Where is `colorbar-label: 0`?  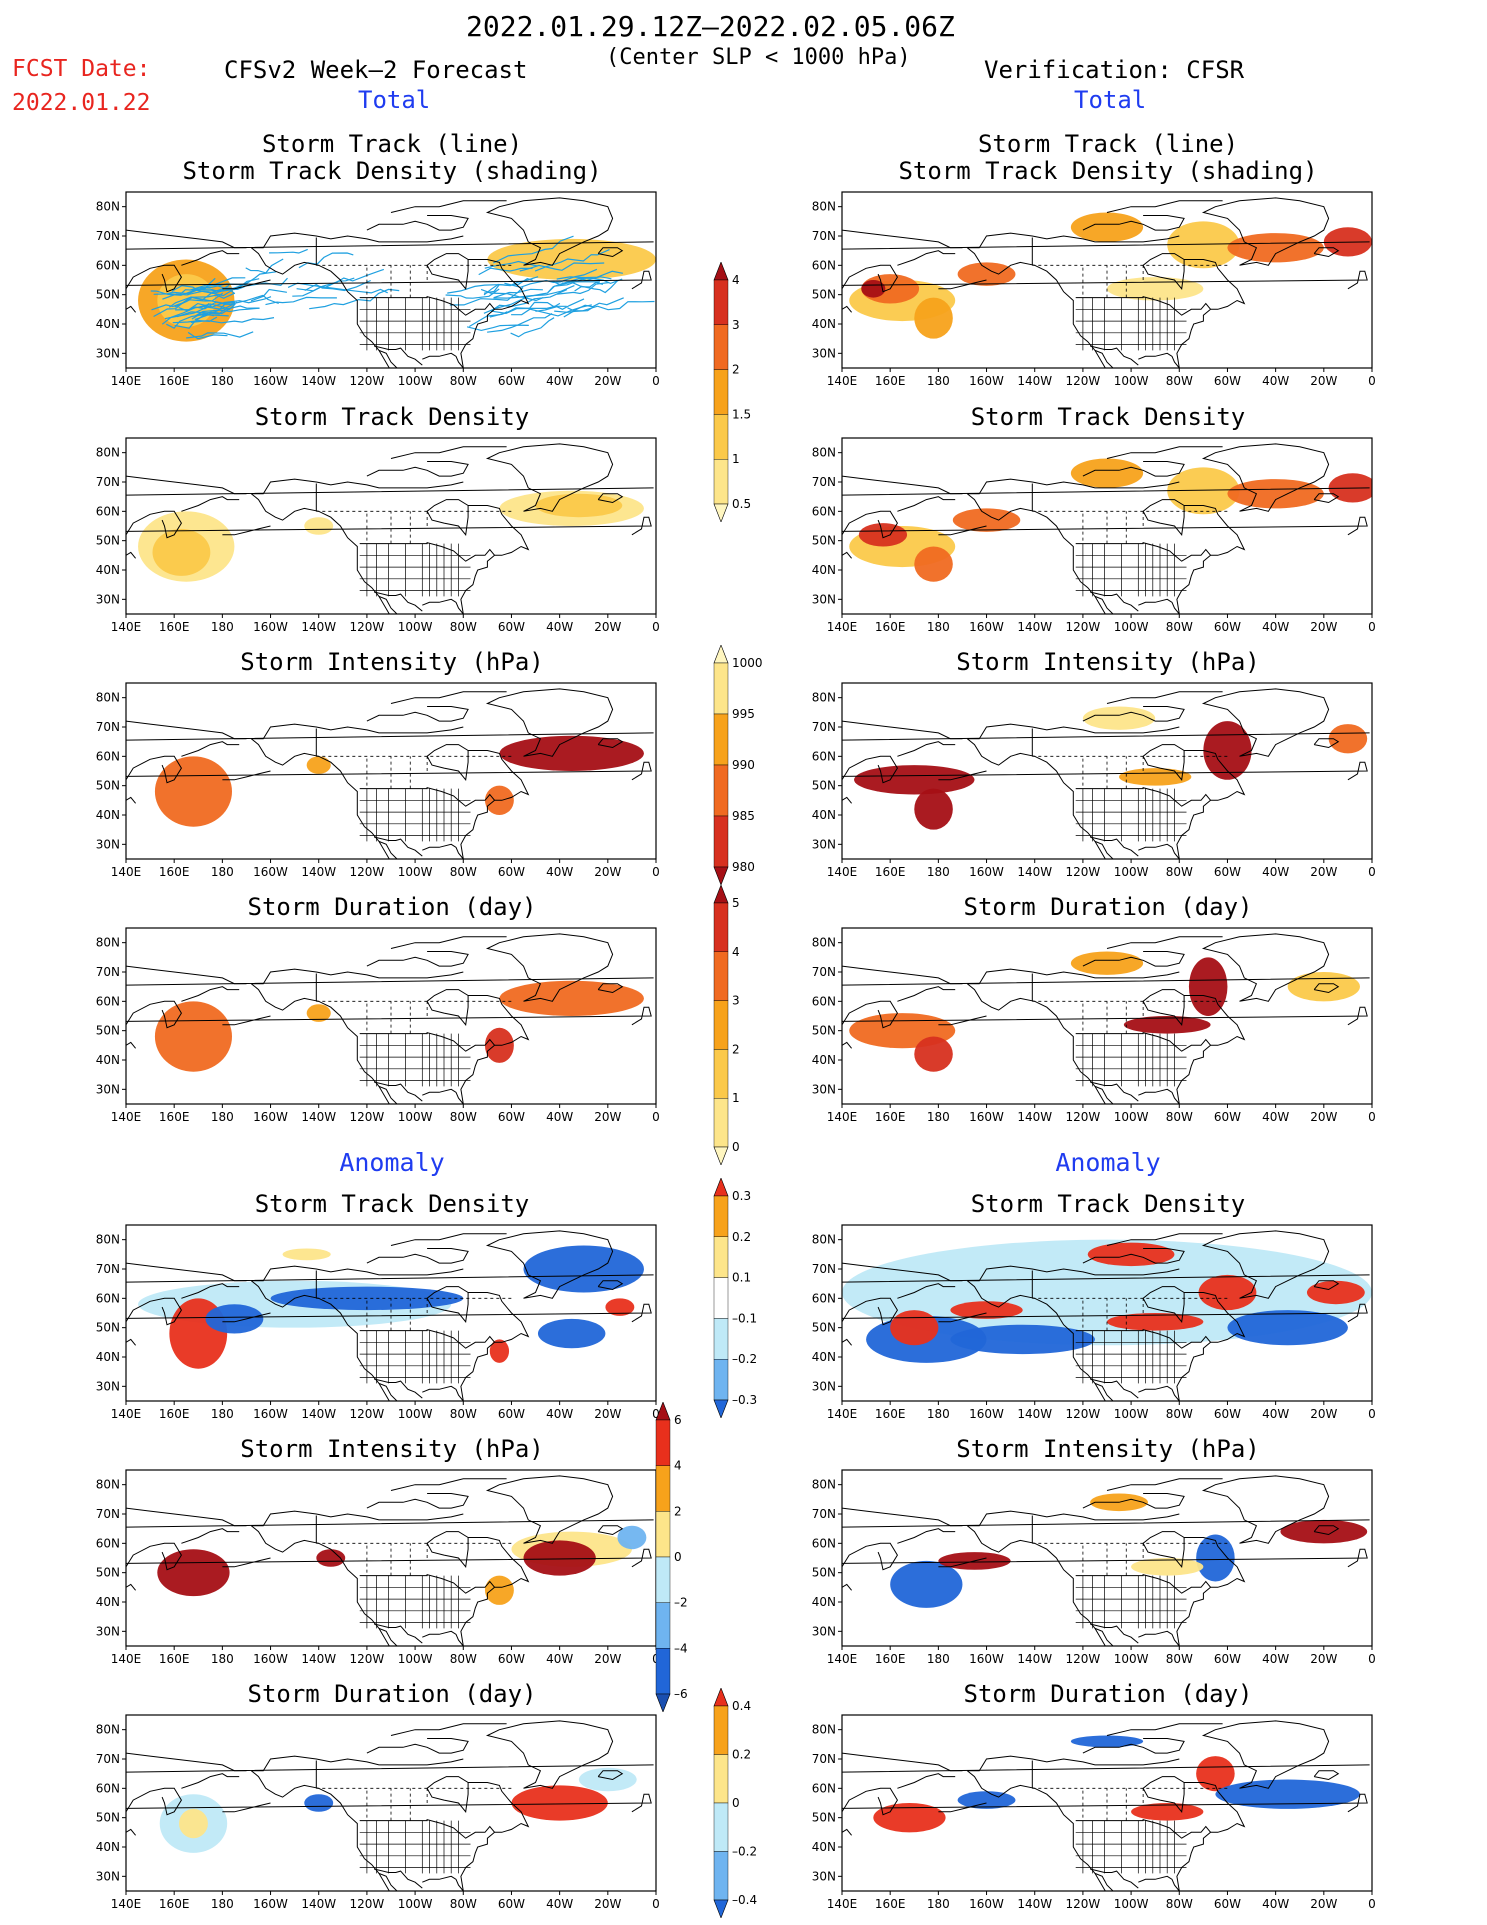 colorbar-label: 0 is located at coordinates (736, 1147).